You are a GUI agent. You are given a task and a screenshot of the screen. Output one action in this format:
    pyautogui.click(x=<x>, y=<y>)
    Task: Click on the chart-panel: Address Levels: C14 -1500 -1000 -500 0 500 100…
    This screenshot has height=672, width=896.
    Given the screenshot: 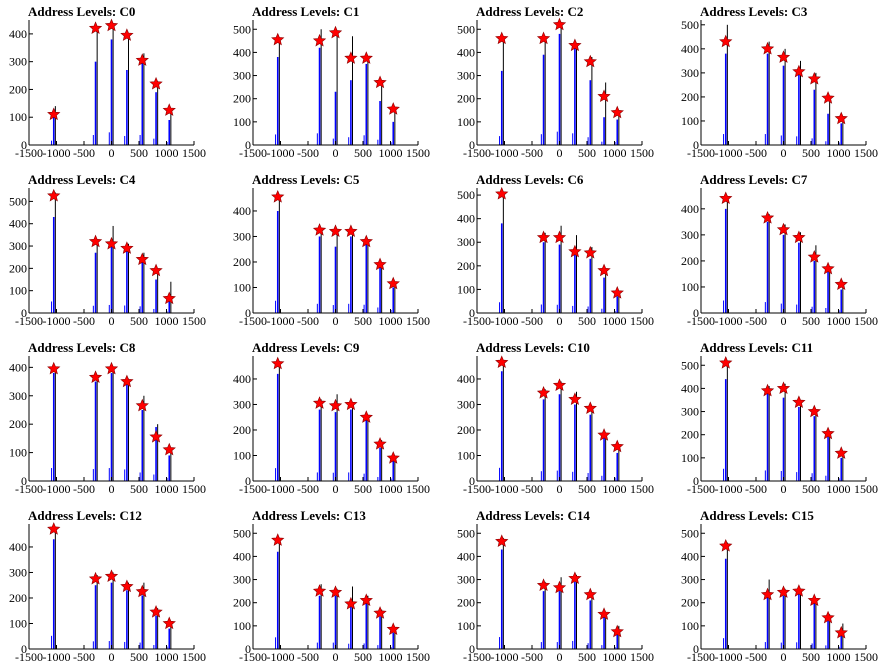 What is the action you would take?
    pyautogui.click(x=560, y=588)
    